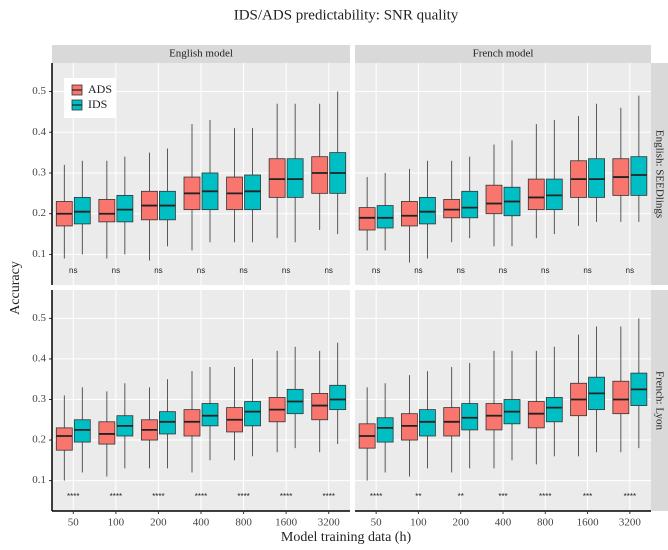  Describe the element at coordinates (97, 104) in the screenshot. I see `legend-label: IDS` at that location.